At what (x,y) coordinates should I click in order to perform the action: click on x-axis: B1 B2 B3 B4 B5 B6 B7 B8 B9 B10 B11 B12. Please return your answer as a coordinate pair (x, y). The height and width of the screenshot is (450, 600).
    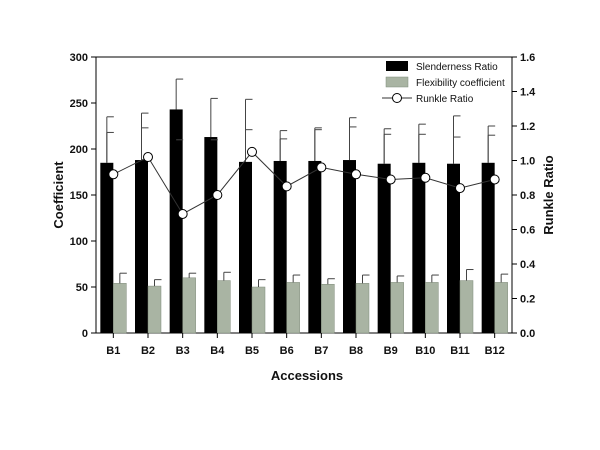
    Looking at the image, I should click on (305, 345).